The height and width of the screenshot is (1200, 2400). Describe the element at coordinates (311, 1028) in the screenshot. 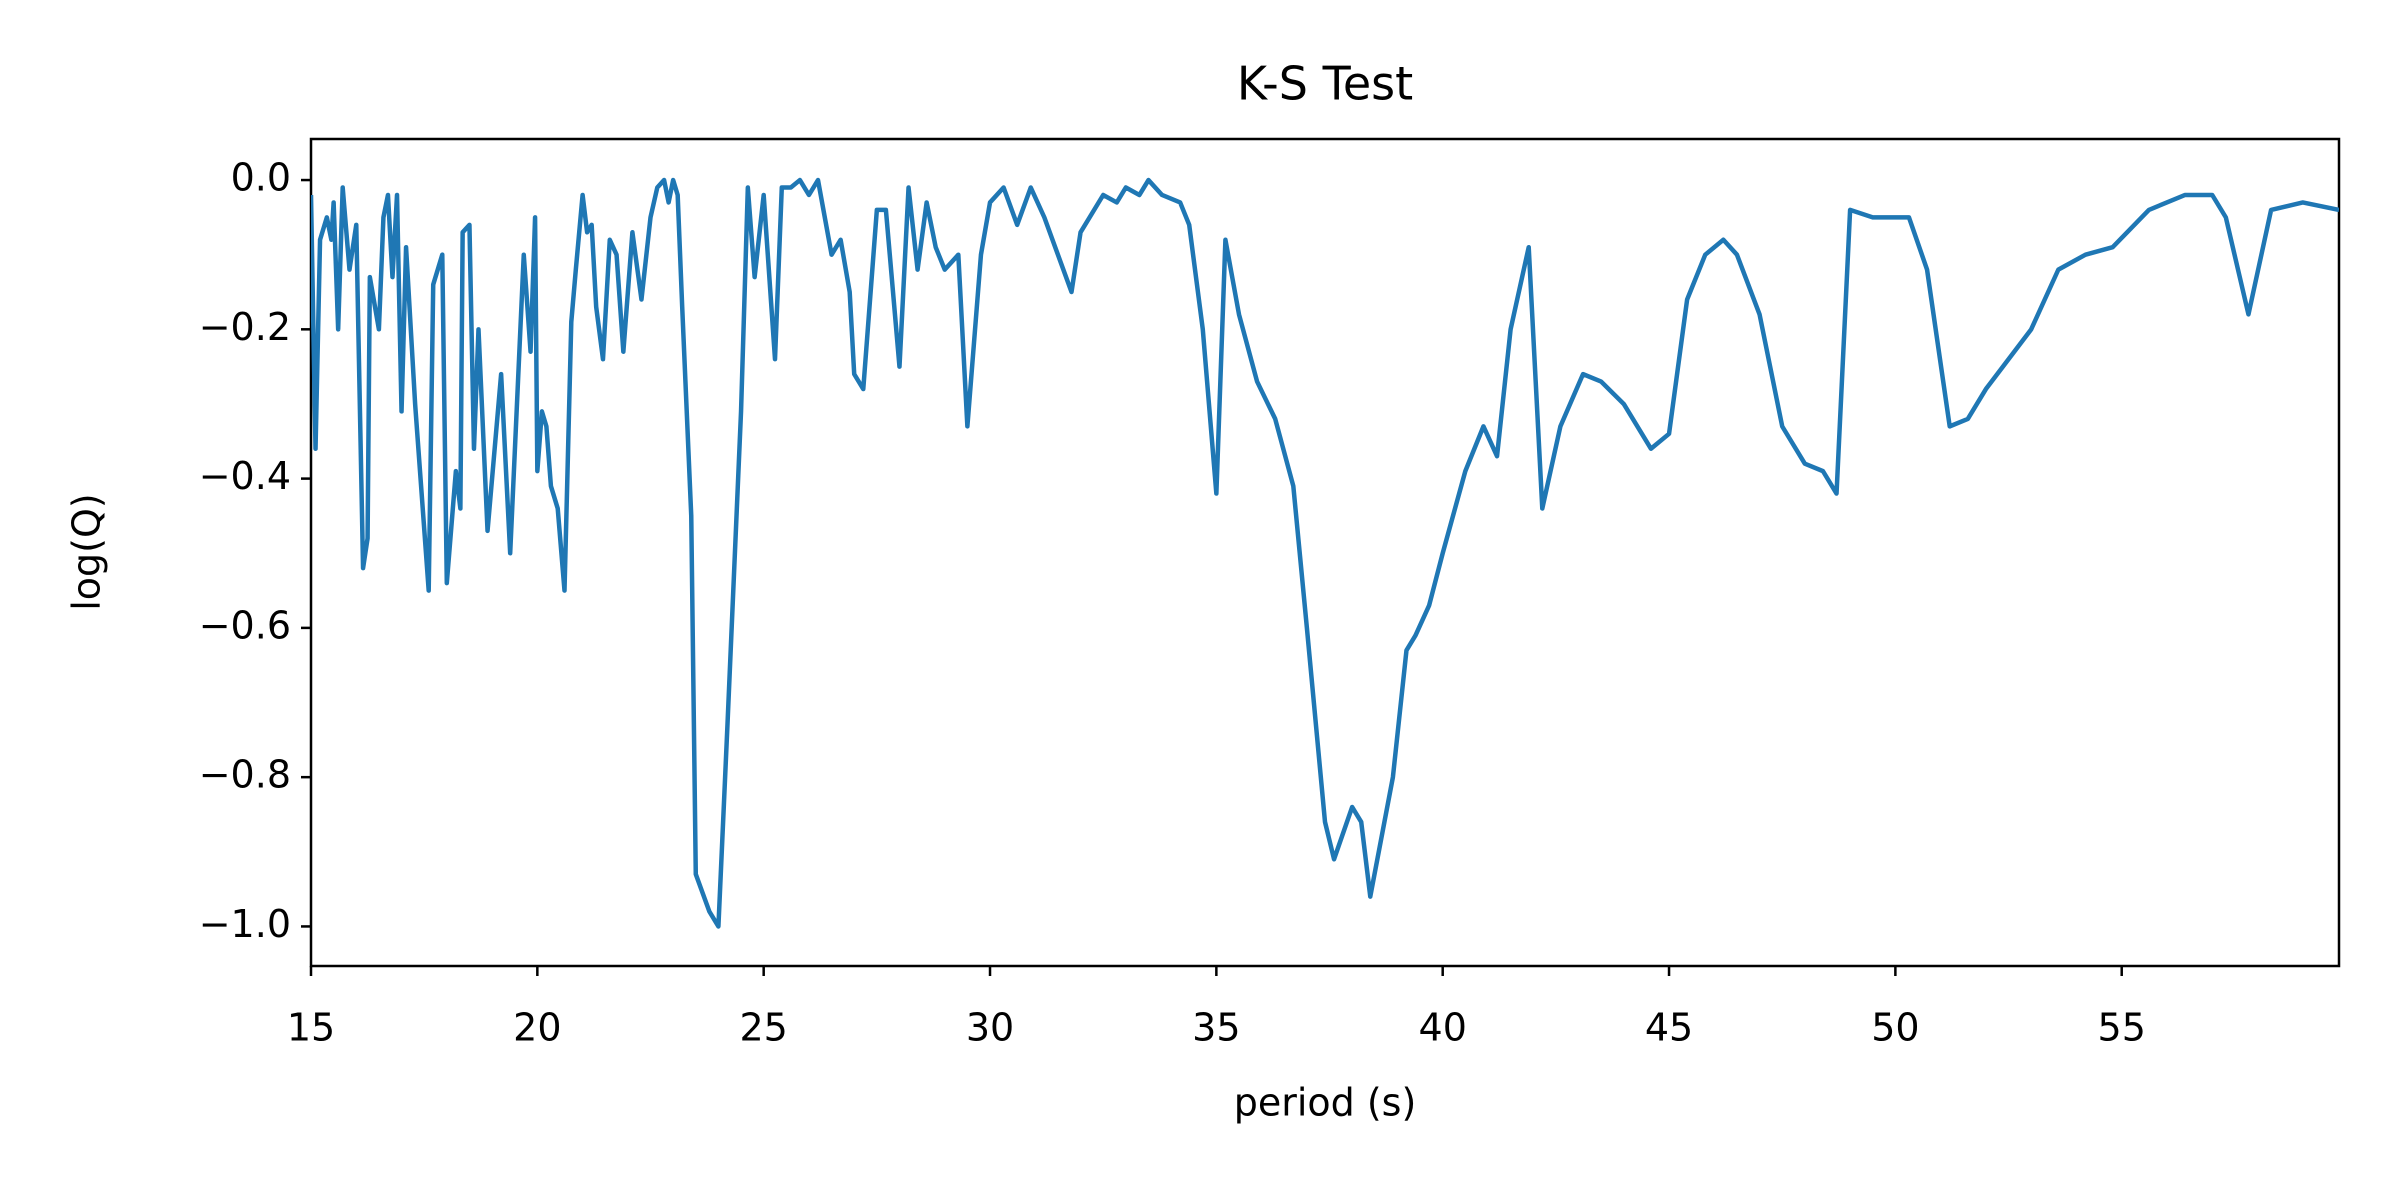

I see `x-tick-label: 15` at that location.